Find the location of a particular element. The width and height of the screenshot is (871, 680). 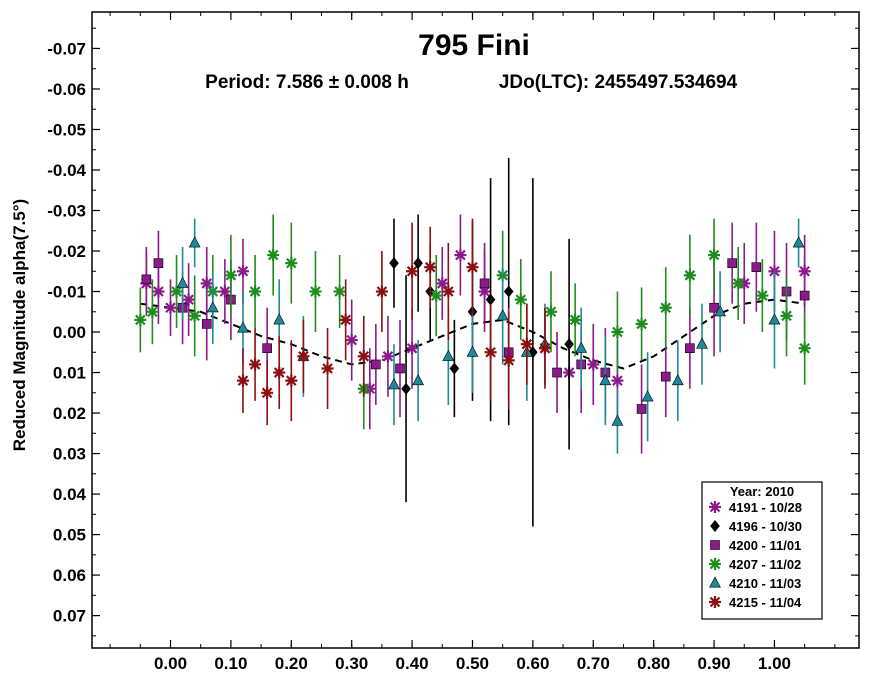

x-tick-label: 1.00 is located at coordinates (774, 663).